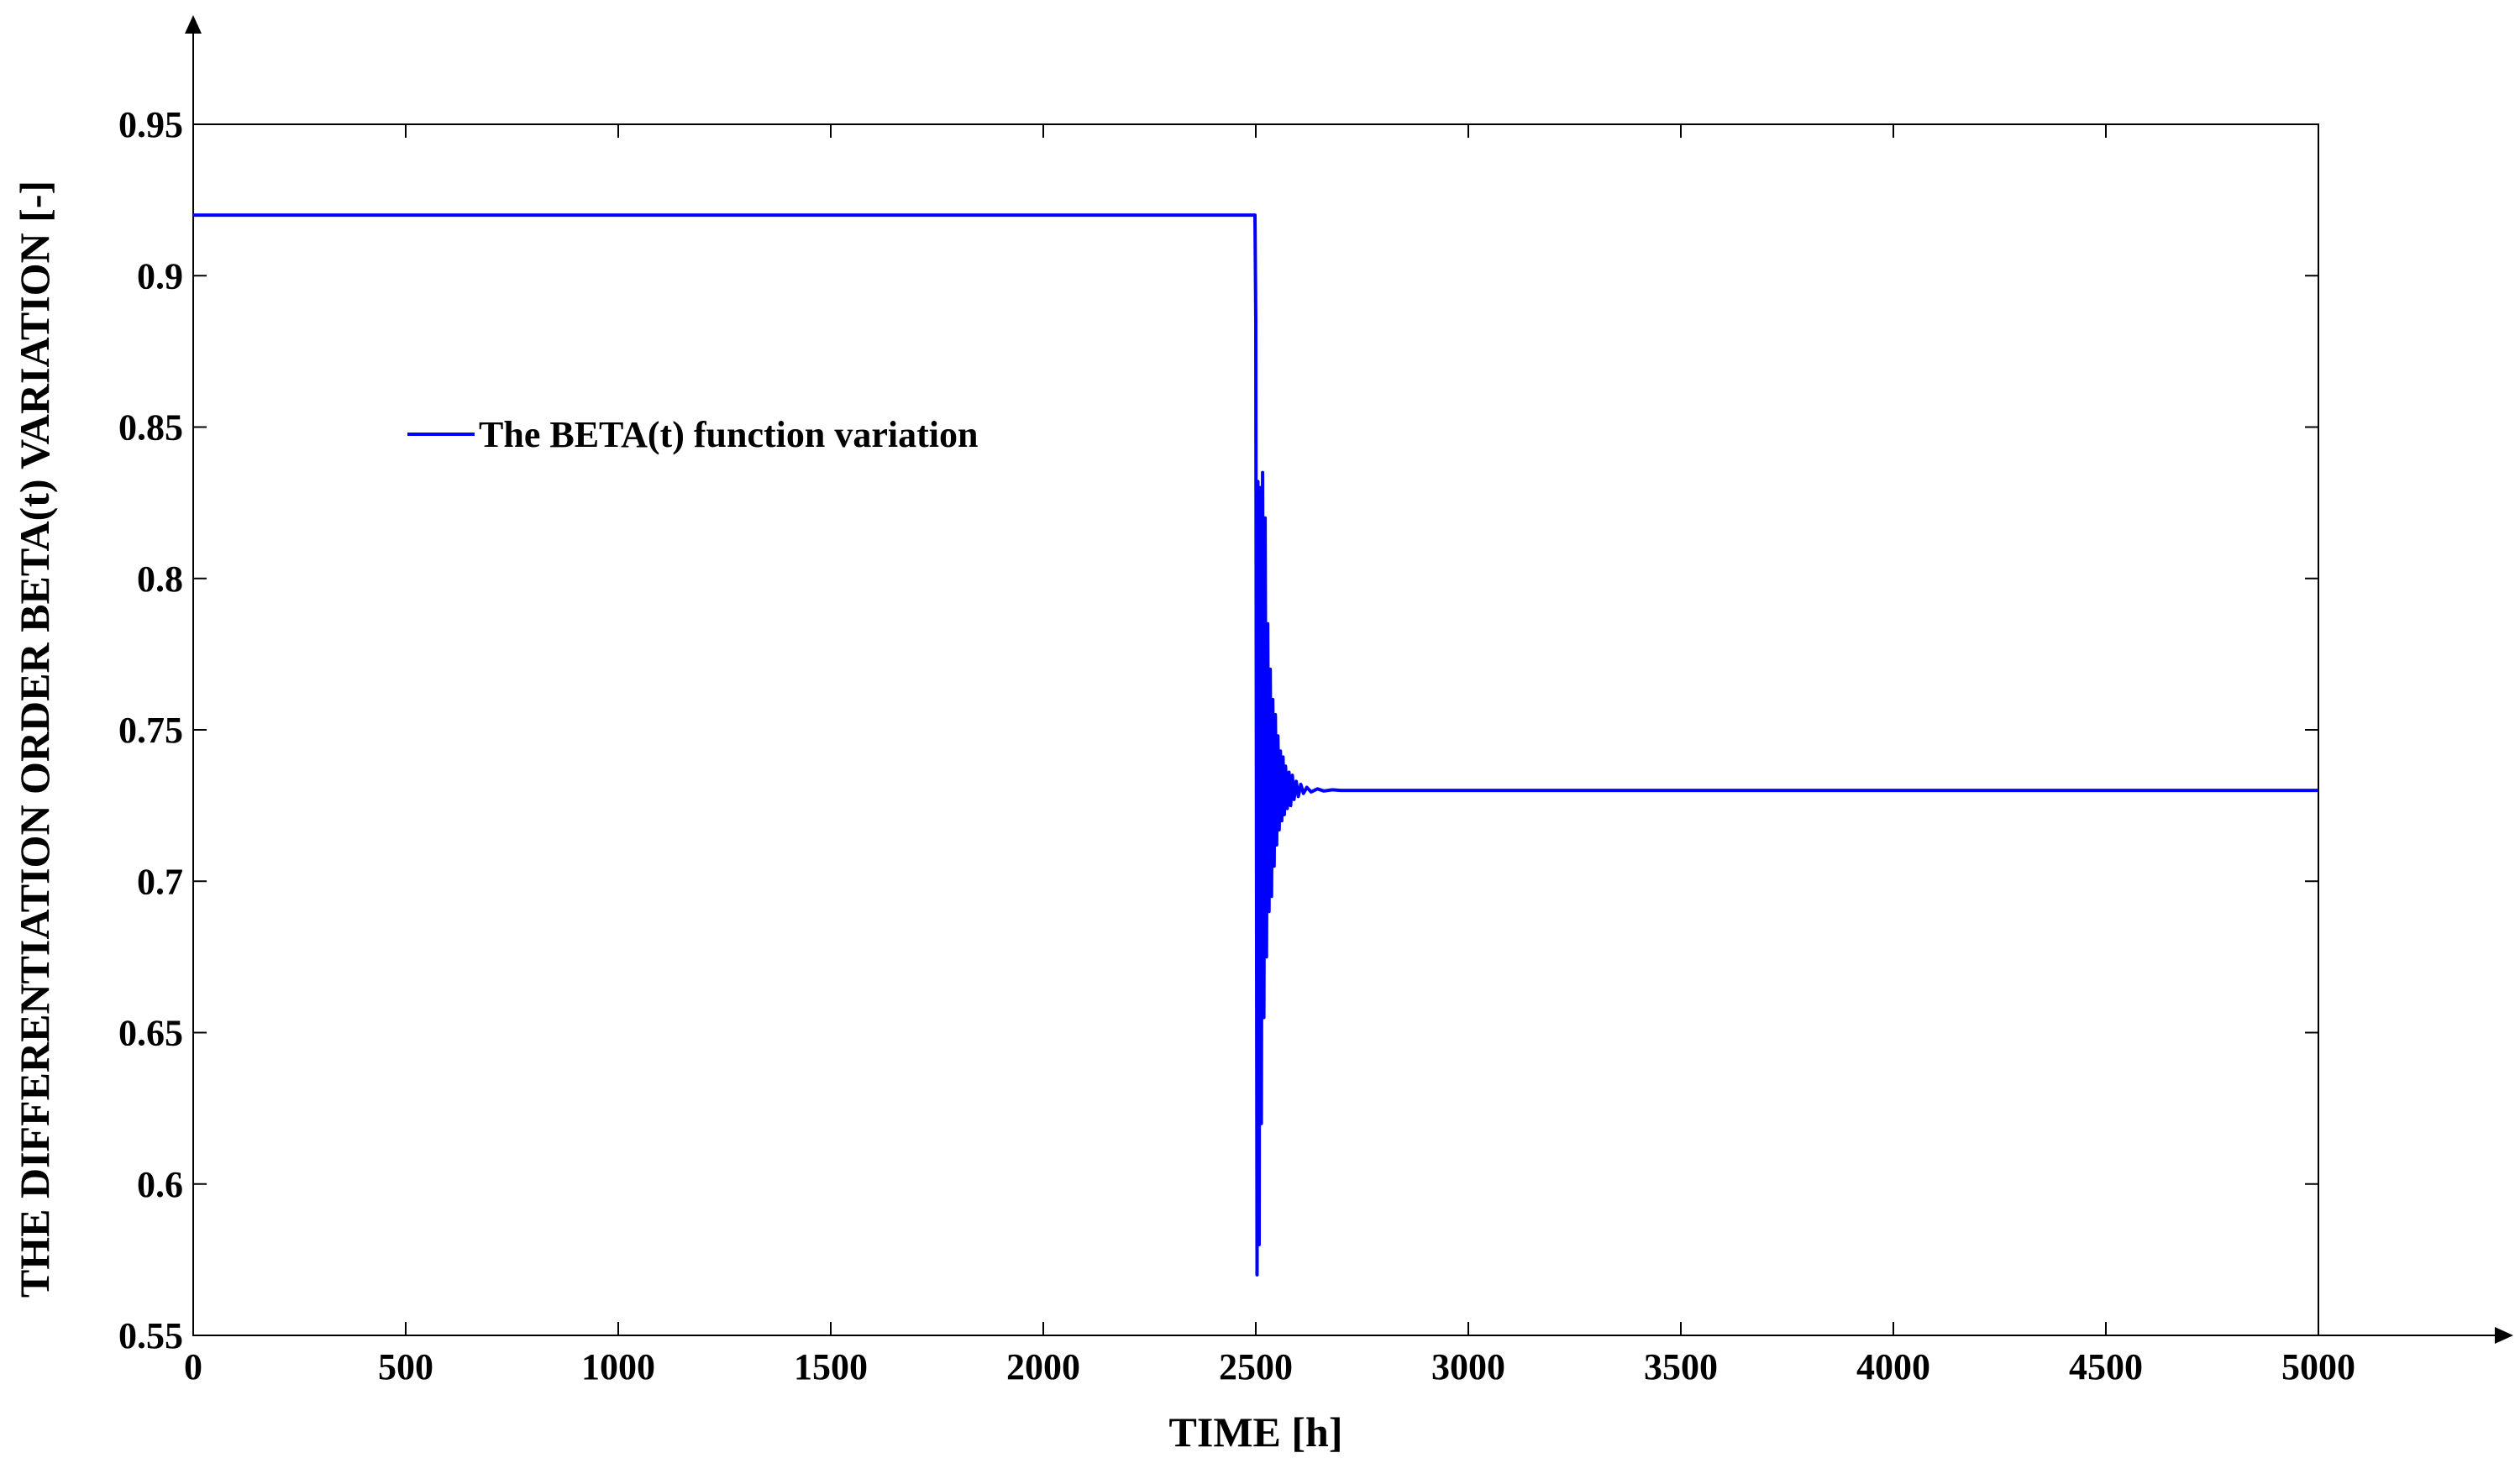 The image size is (2520, 1479). Describe the element at coordinates (831, 1366) in the screenshot. I see `x-tick-label: 1500` at that location.